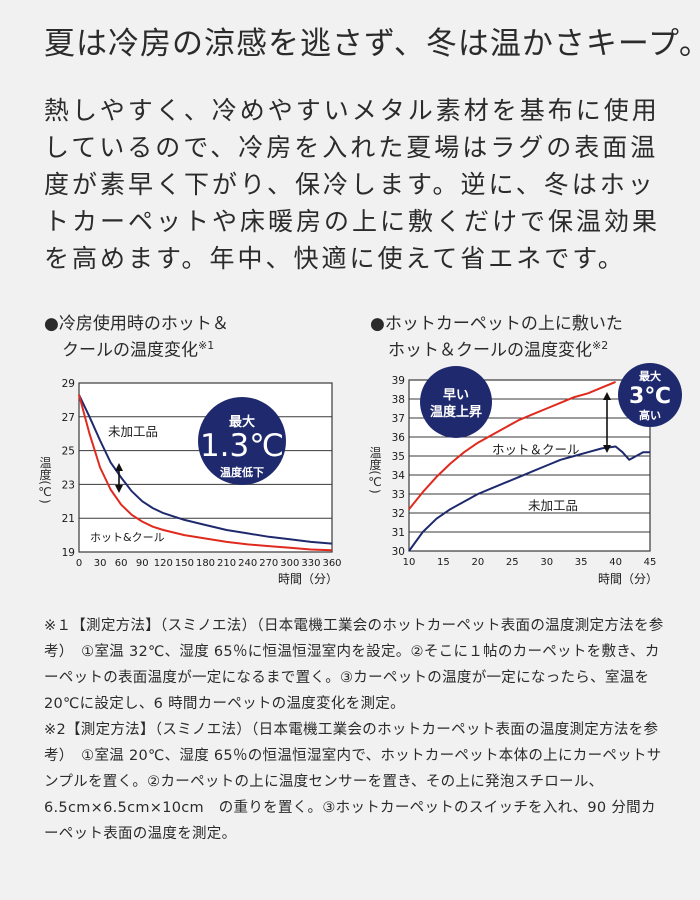 The image size is (700, 900). I want to click on chart1-label-untreated: 未加工品, so click(133, 431).